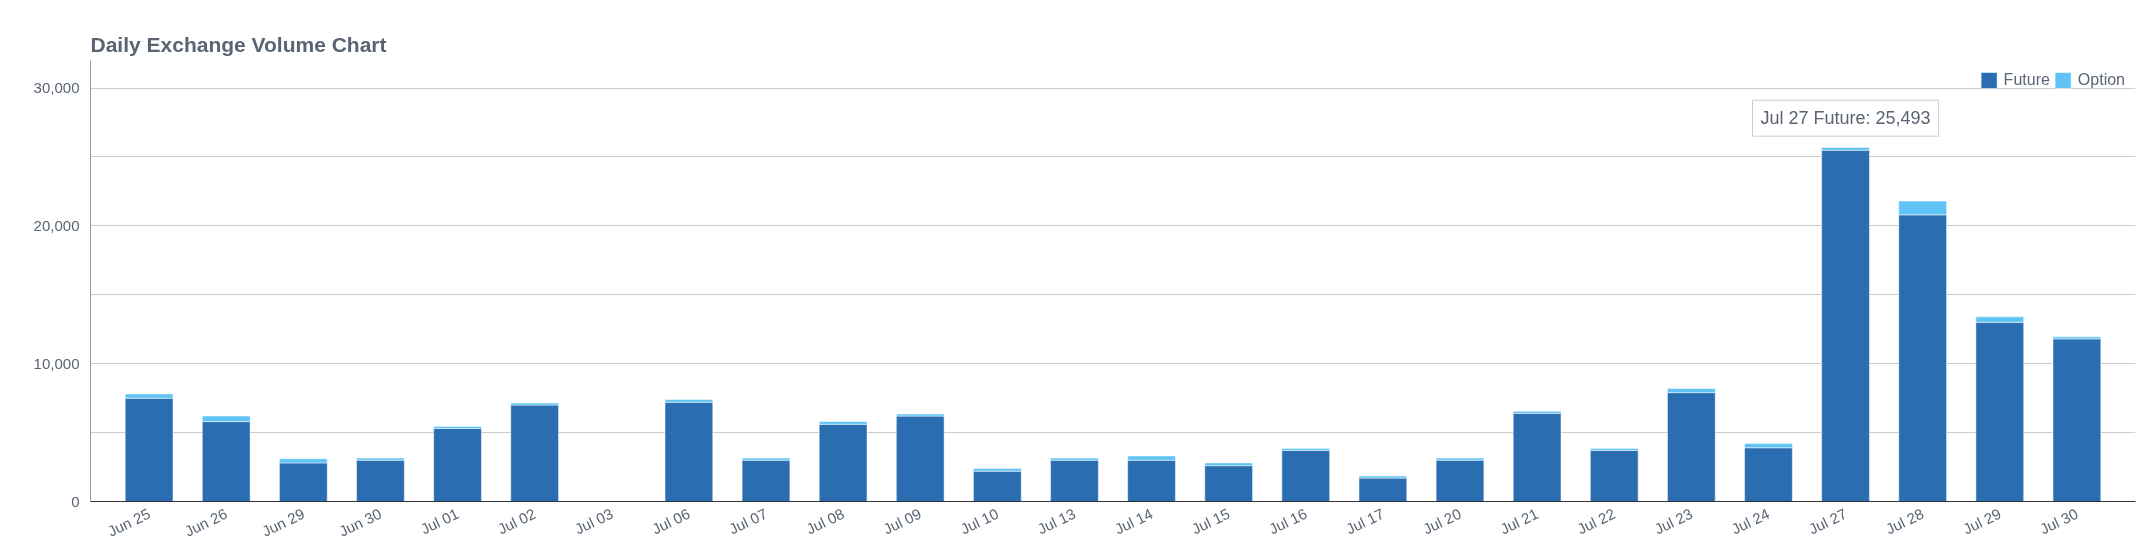 This screenshot has width=2152, height=554. Describe the element at coordinates (902, 521) in the screenshot. I see `x-tick-label: Jul 09` at that location.